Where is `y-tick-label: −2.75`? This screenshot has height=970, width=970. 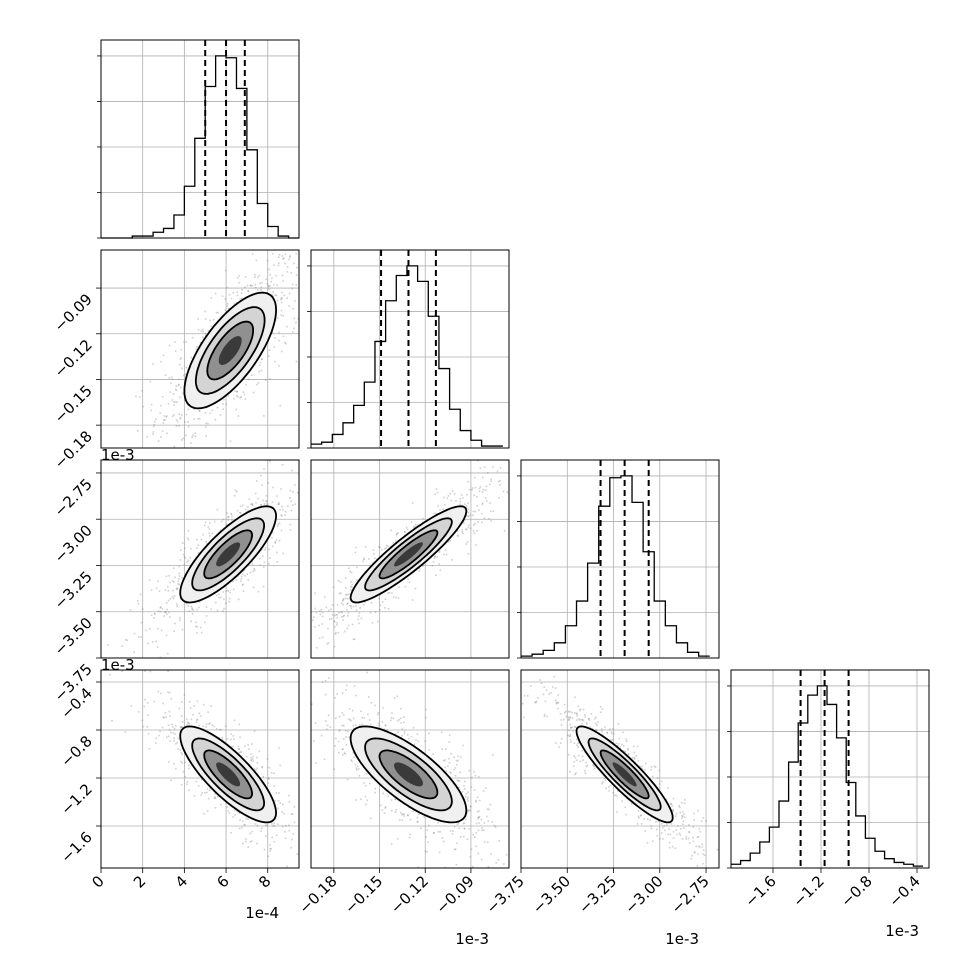
y-tick-label: −2.75 is located at coordinates (73, 497).